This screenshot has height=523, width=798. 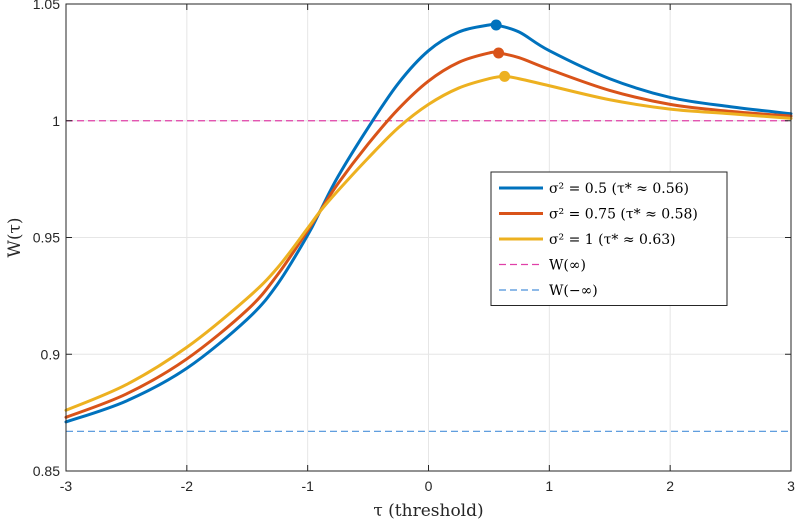 I want to click on y-tick-label: 1.05, so click(x=46, y=6).